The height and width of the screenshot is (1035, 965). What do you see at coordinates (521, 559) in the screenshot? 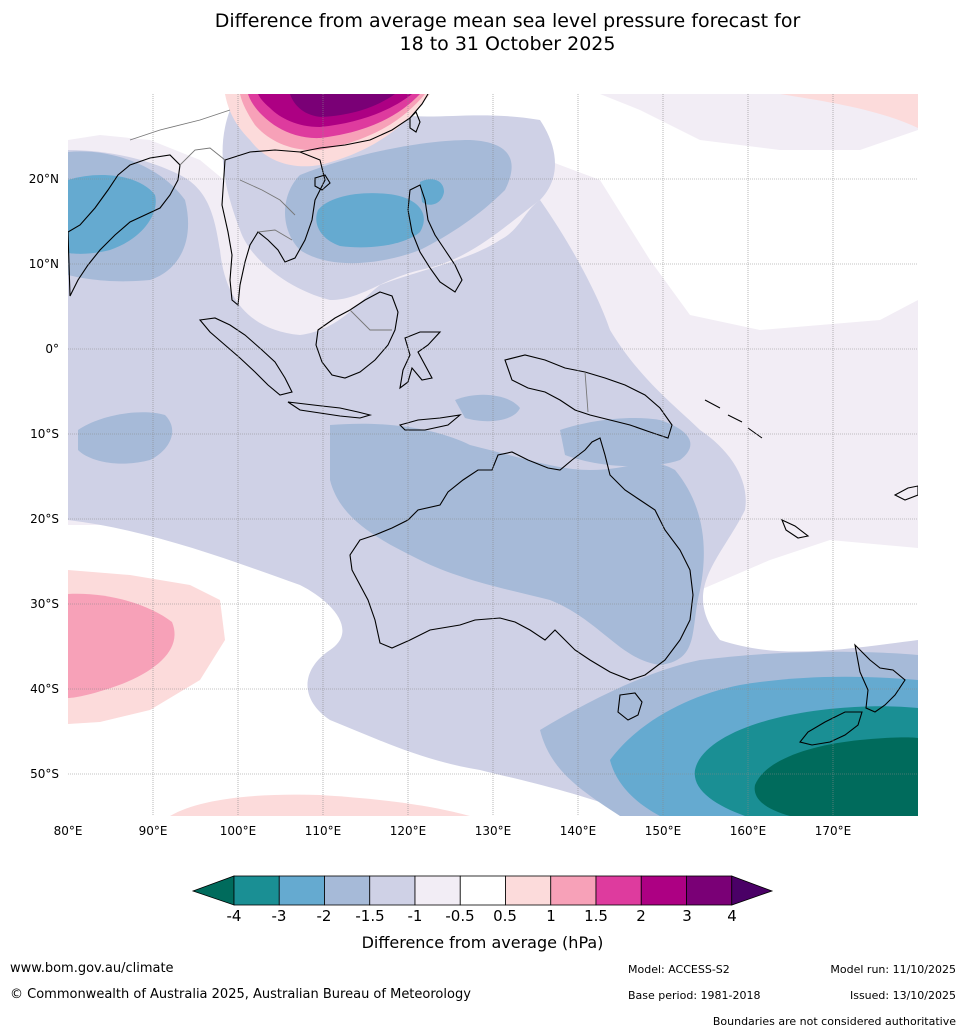
I see `australia-coastline` at bounding box center [521, 559].